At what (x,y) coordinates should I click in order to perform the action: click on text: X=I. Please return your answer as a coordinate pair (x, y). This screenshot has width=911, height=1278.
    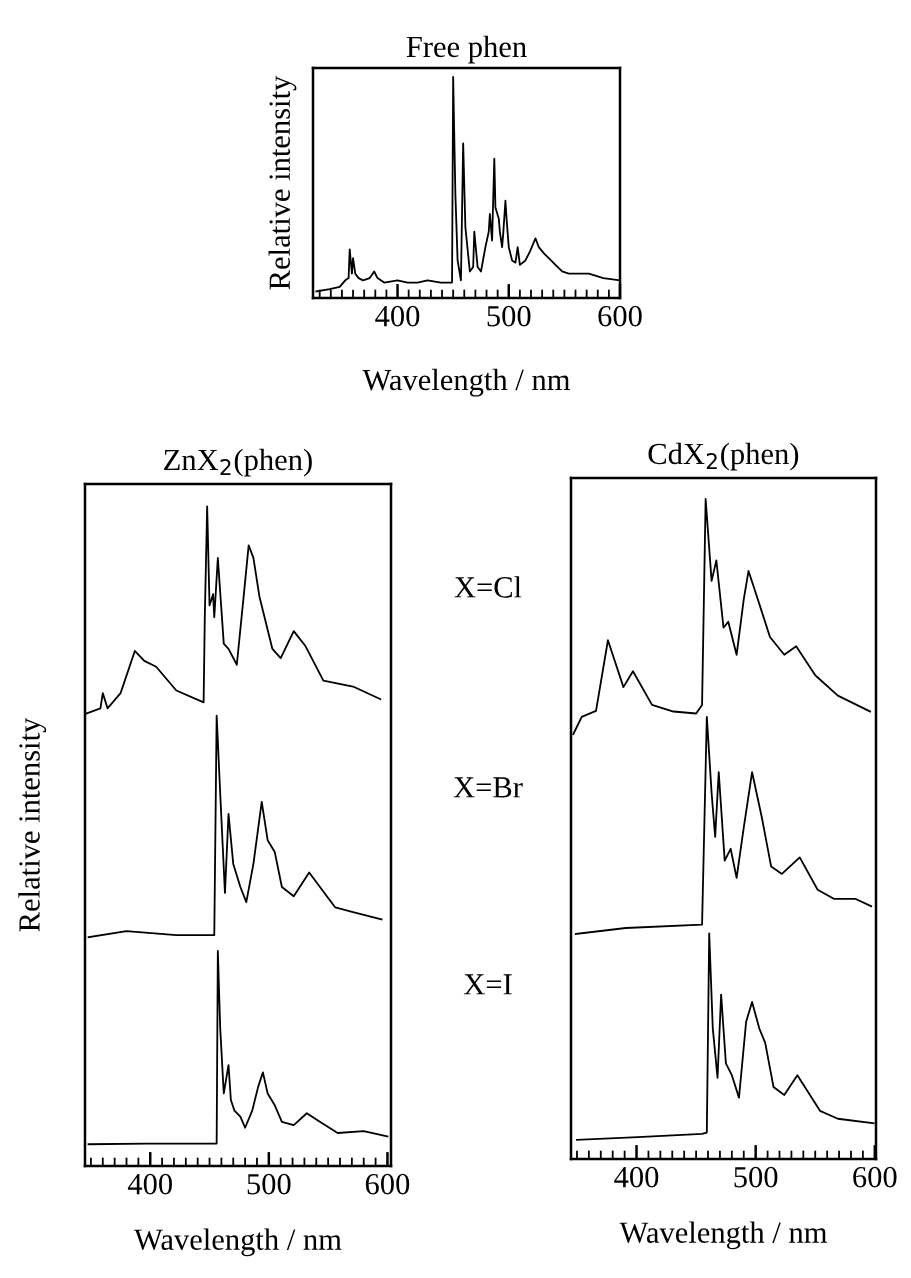
    Looking at the image, I should click on (487, 984).